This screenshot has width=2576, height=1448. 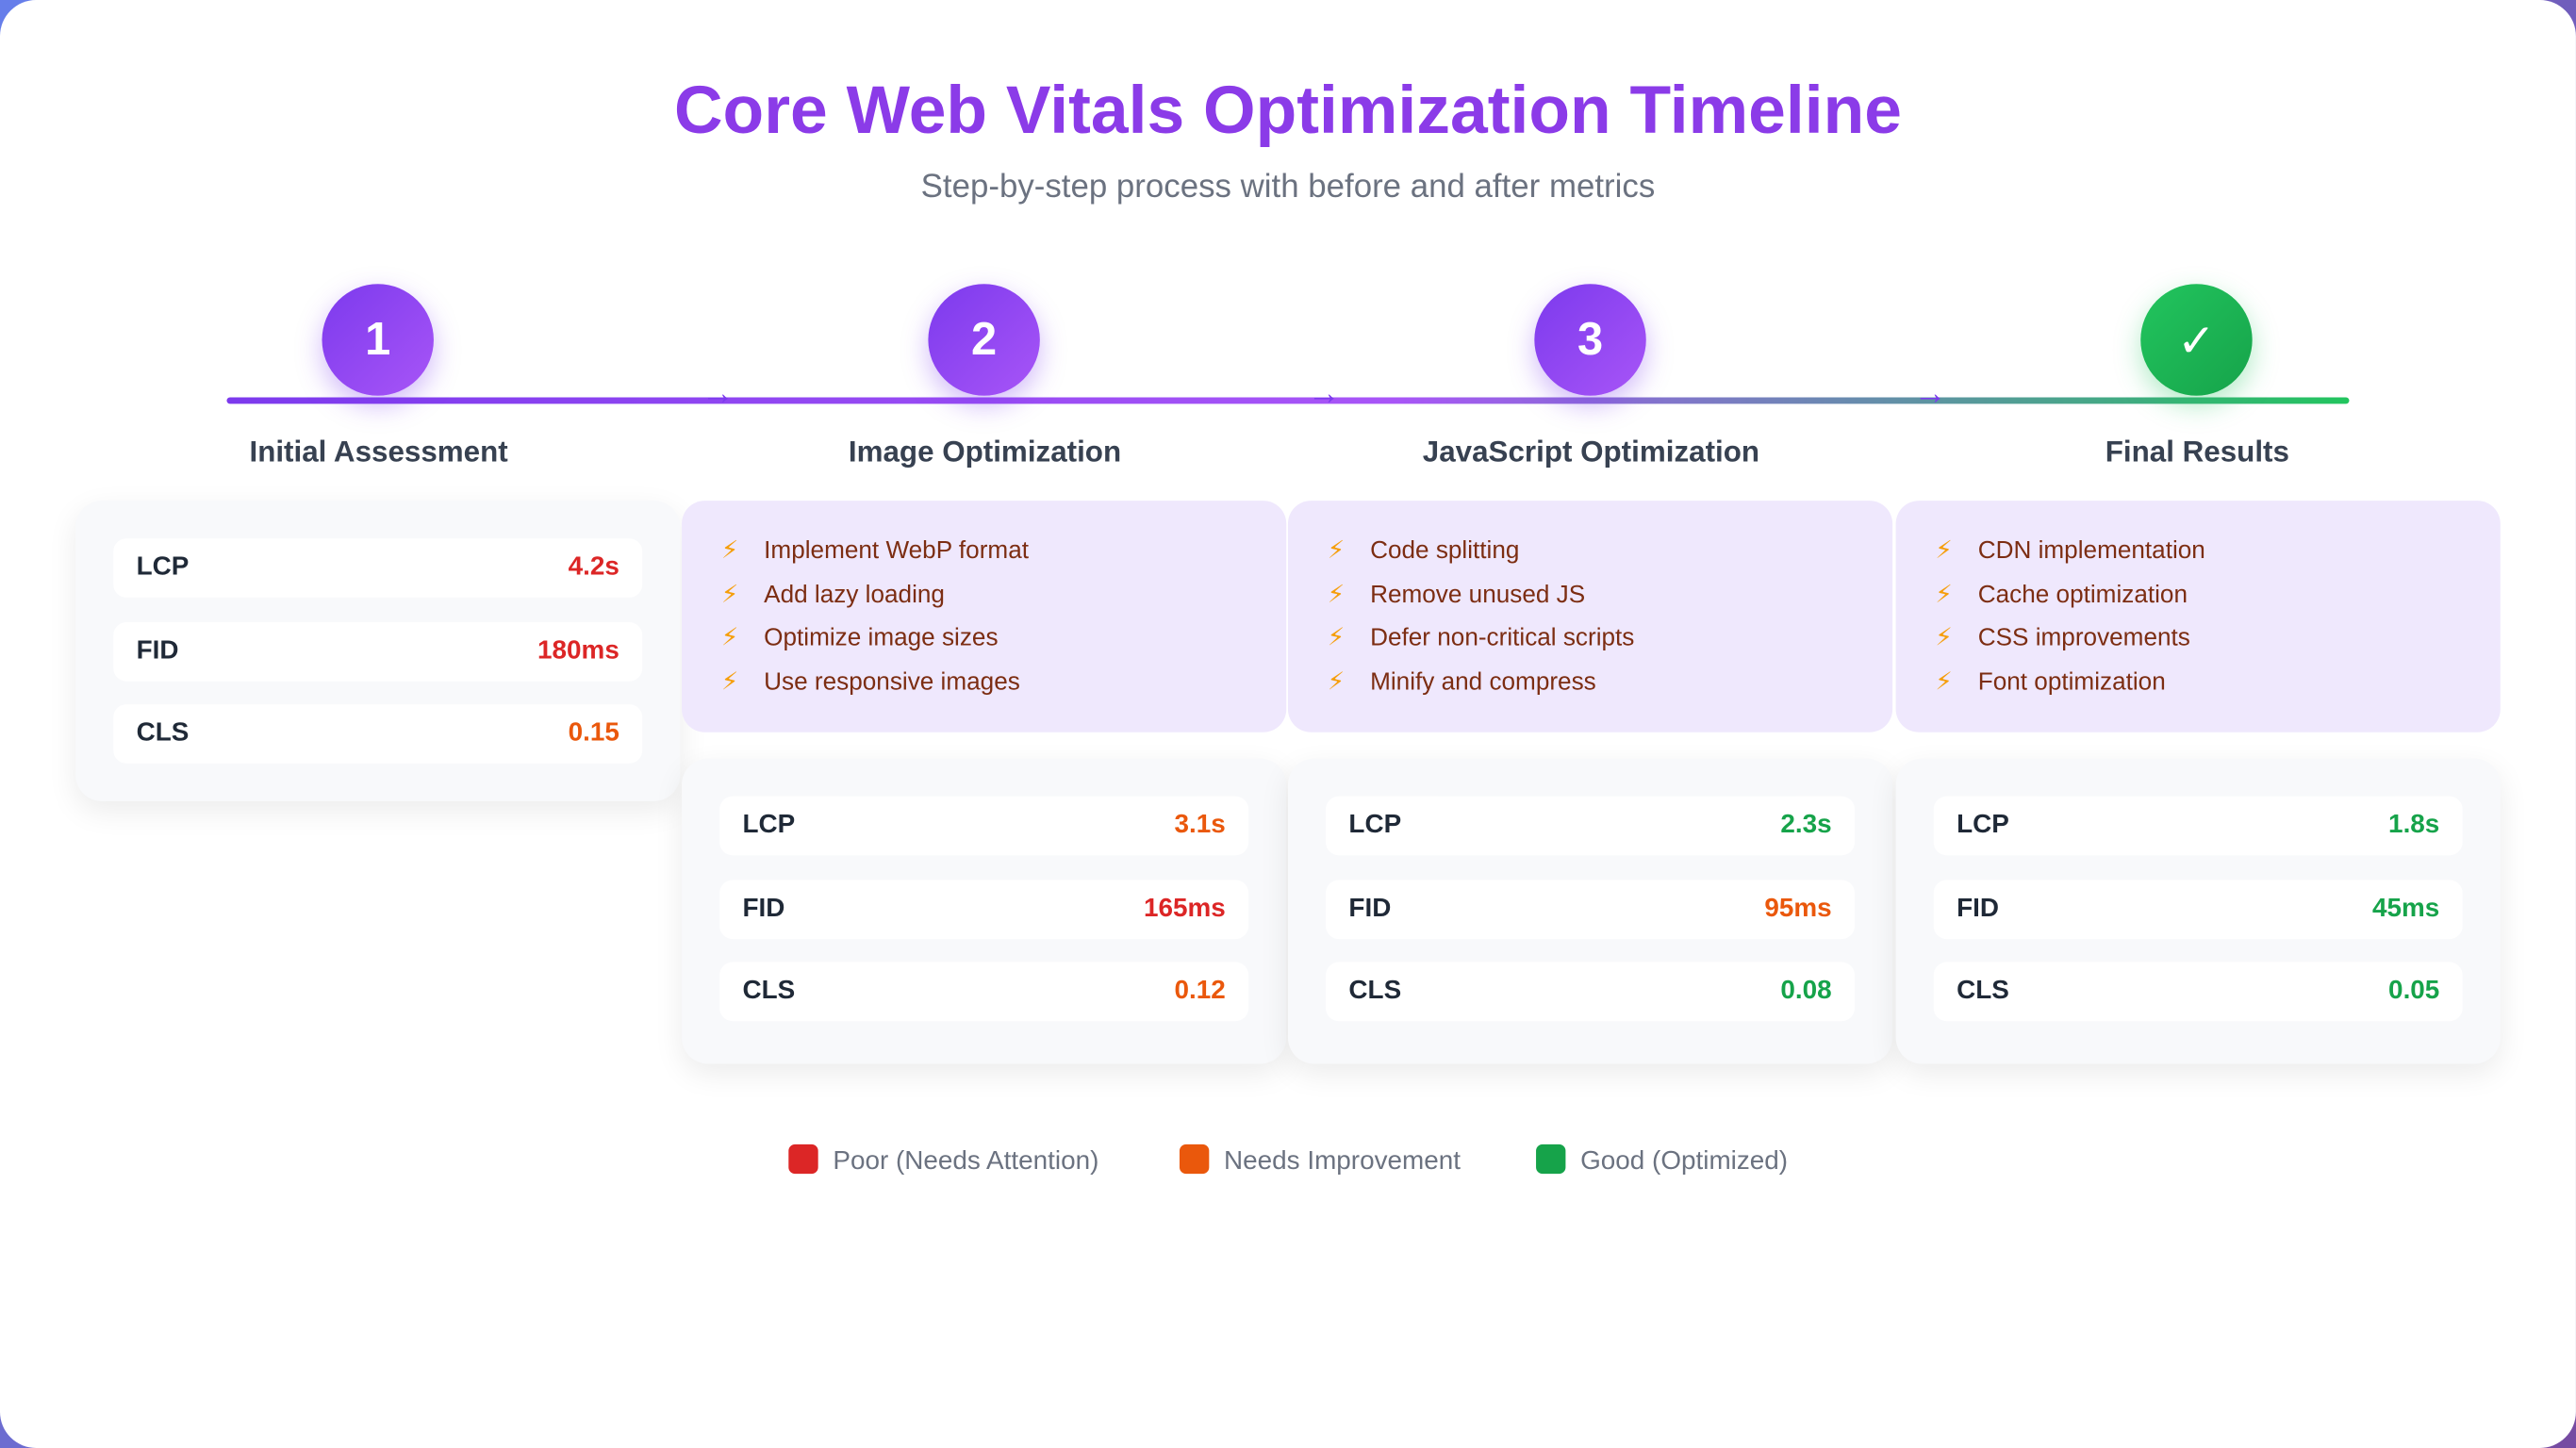 I want to click on timeline-line, so click(x=1288, y=400).